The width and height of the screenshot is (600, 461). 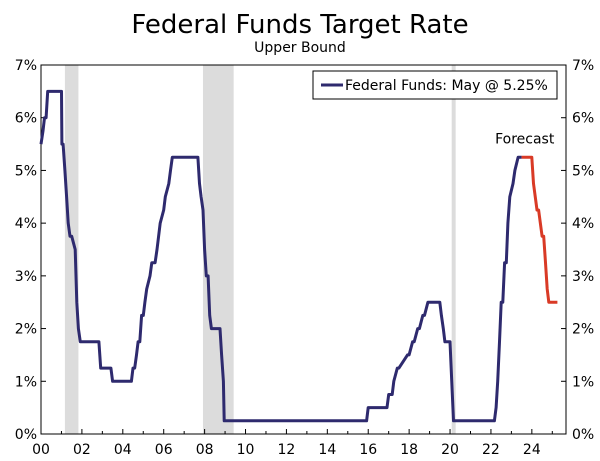 I want to click on y-tick-label-right-5: 5%, so click(x=583, y=171).